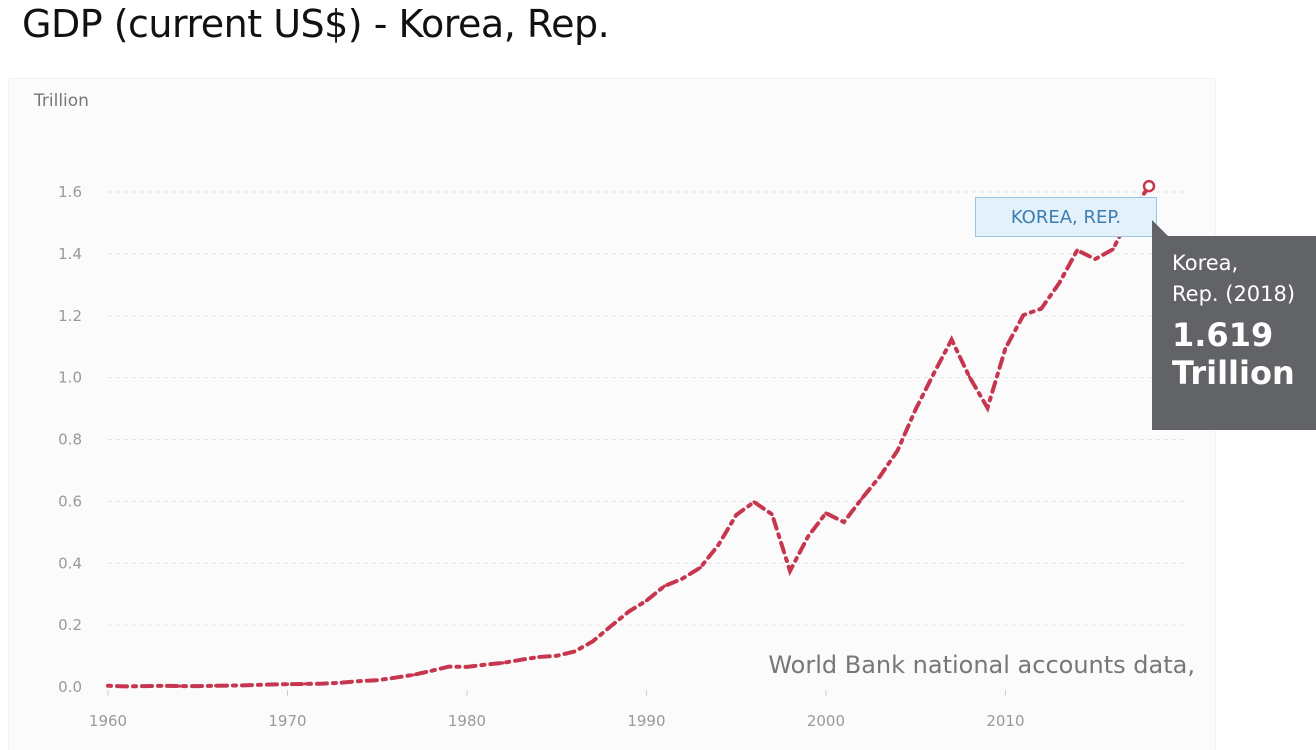 This screenshot has width=1316, height=750. I want to click on y-tick-label: 1.2, so click(70, 316).